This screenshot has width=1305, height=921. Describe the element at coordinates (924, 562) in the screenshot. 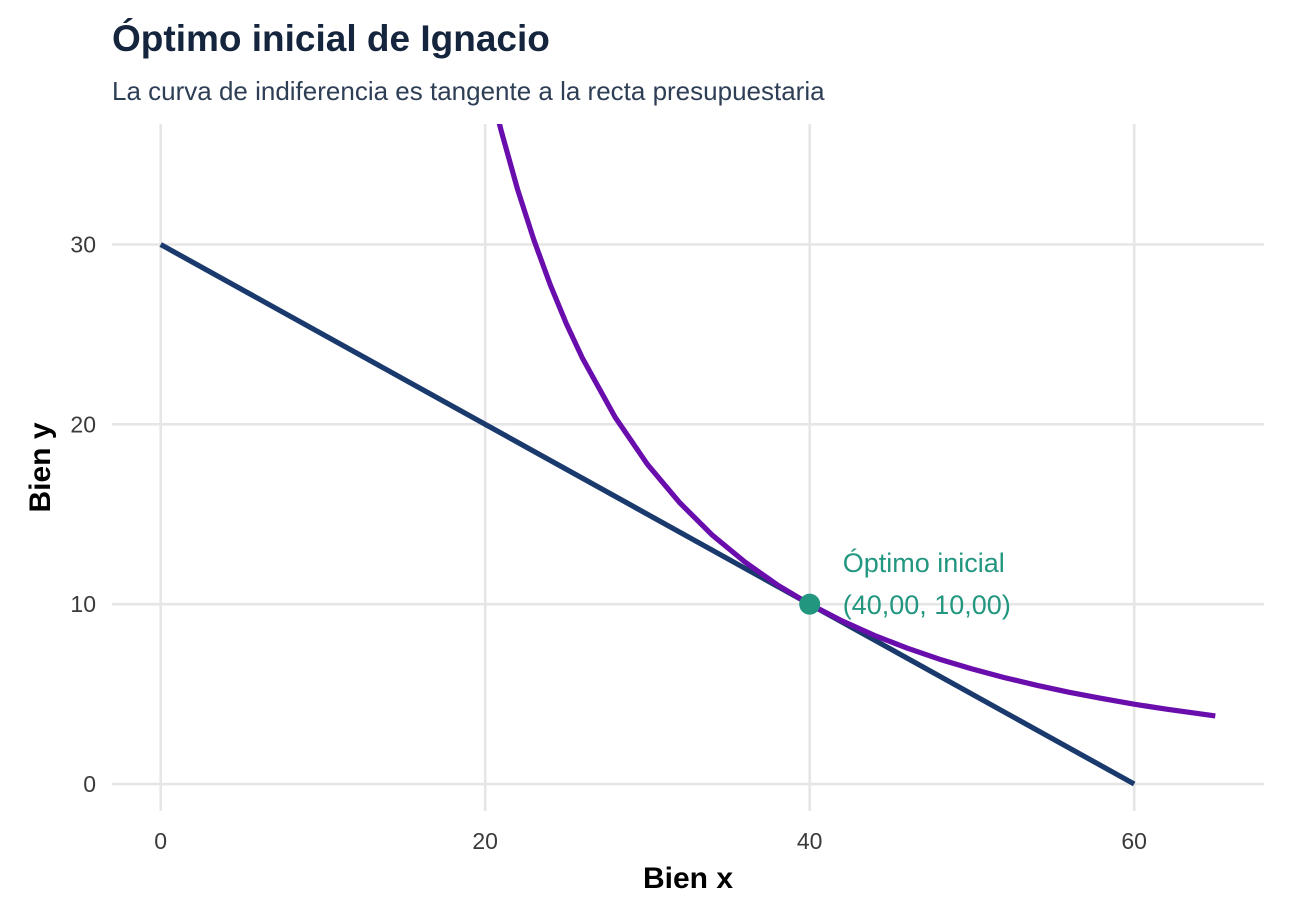

I see `optimum-label: Óptimo inicial` at that location.